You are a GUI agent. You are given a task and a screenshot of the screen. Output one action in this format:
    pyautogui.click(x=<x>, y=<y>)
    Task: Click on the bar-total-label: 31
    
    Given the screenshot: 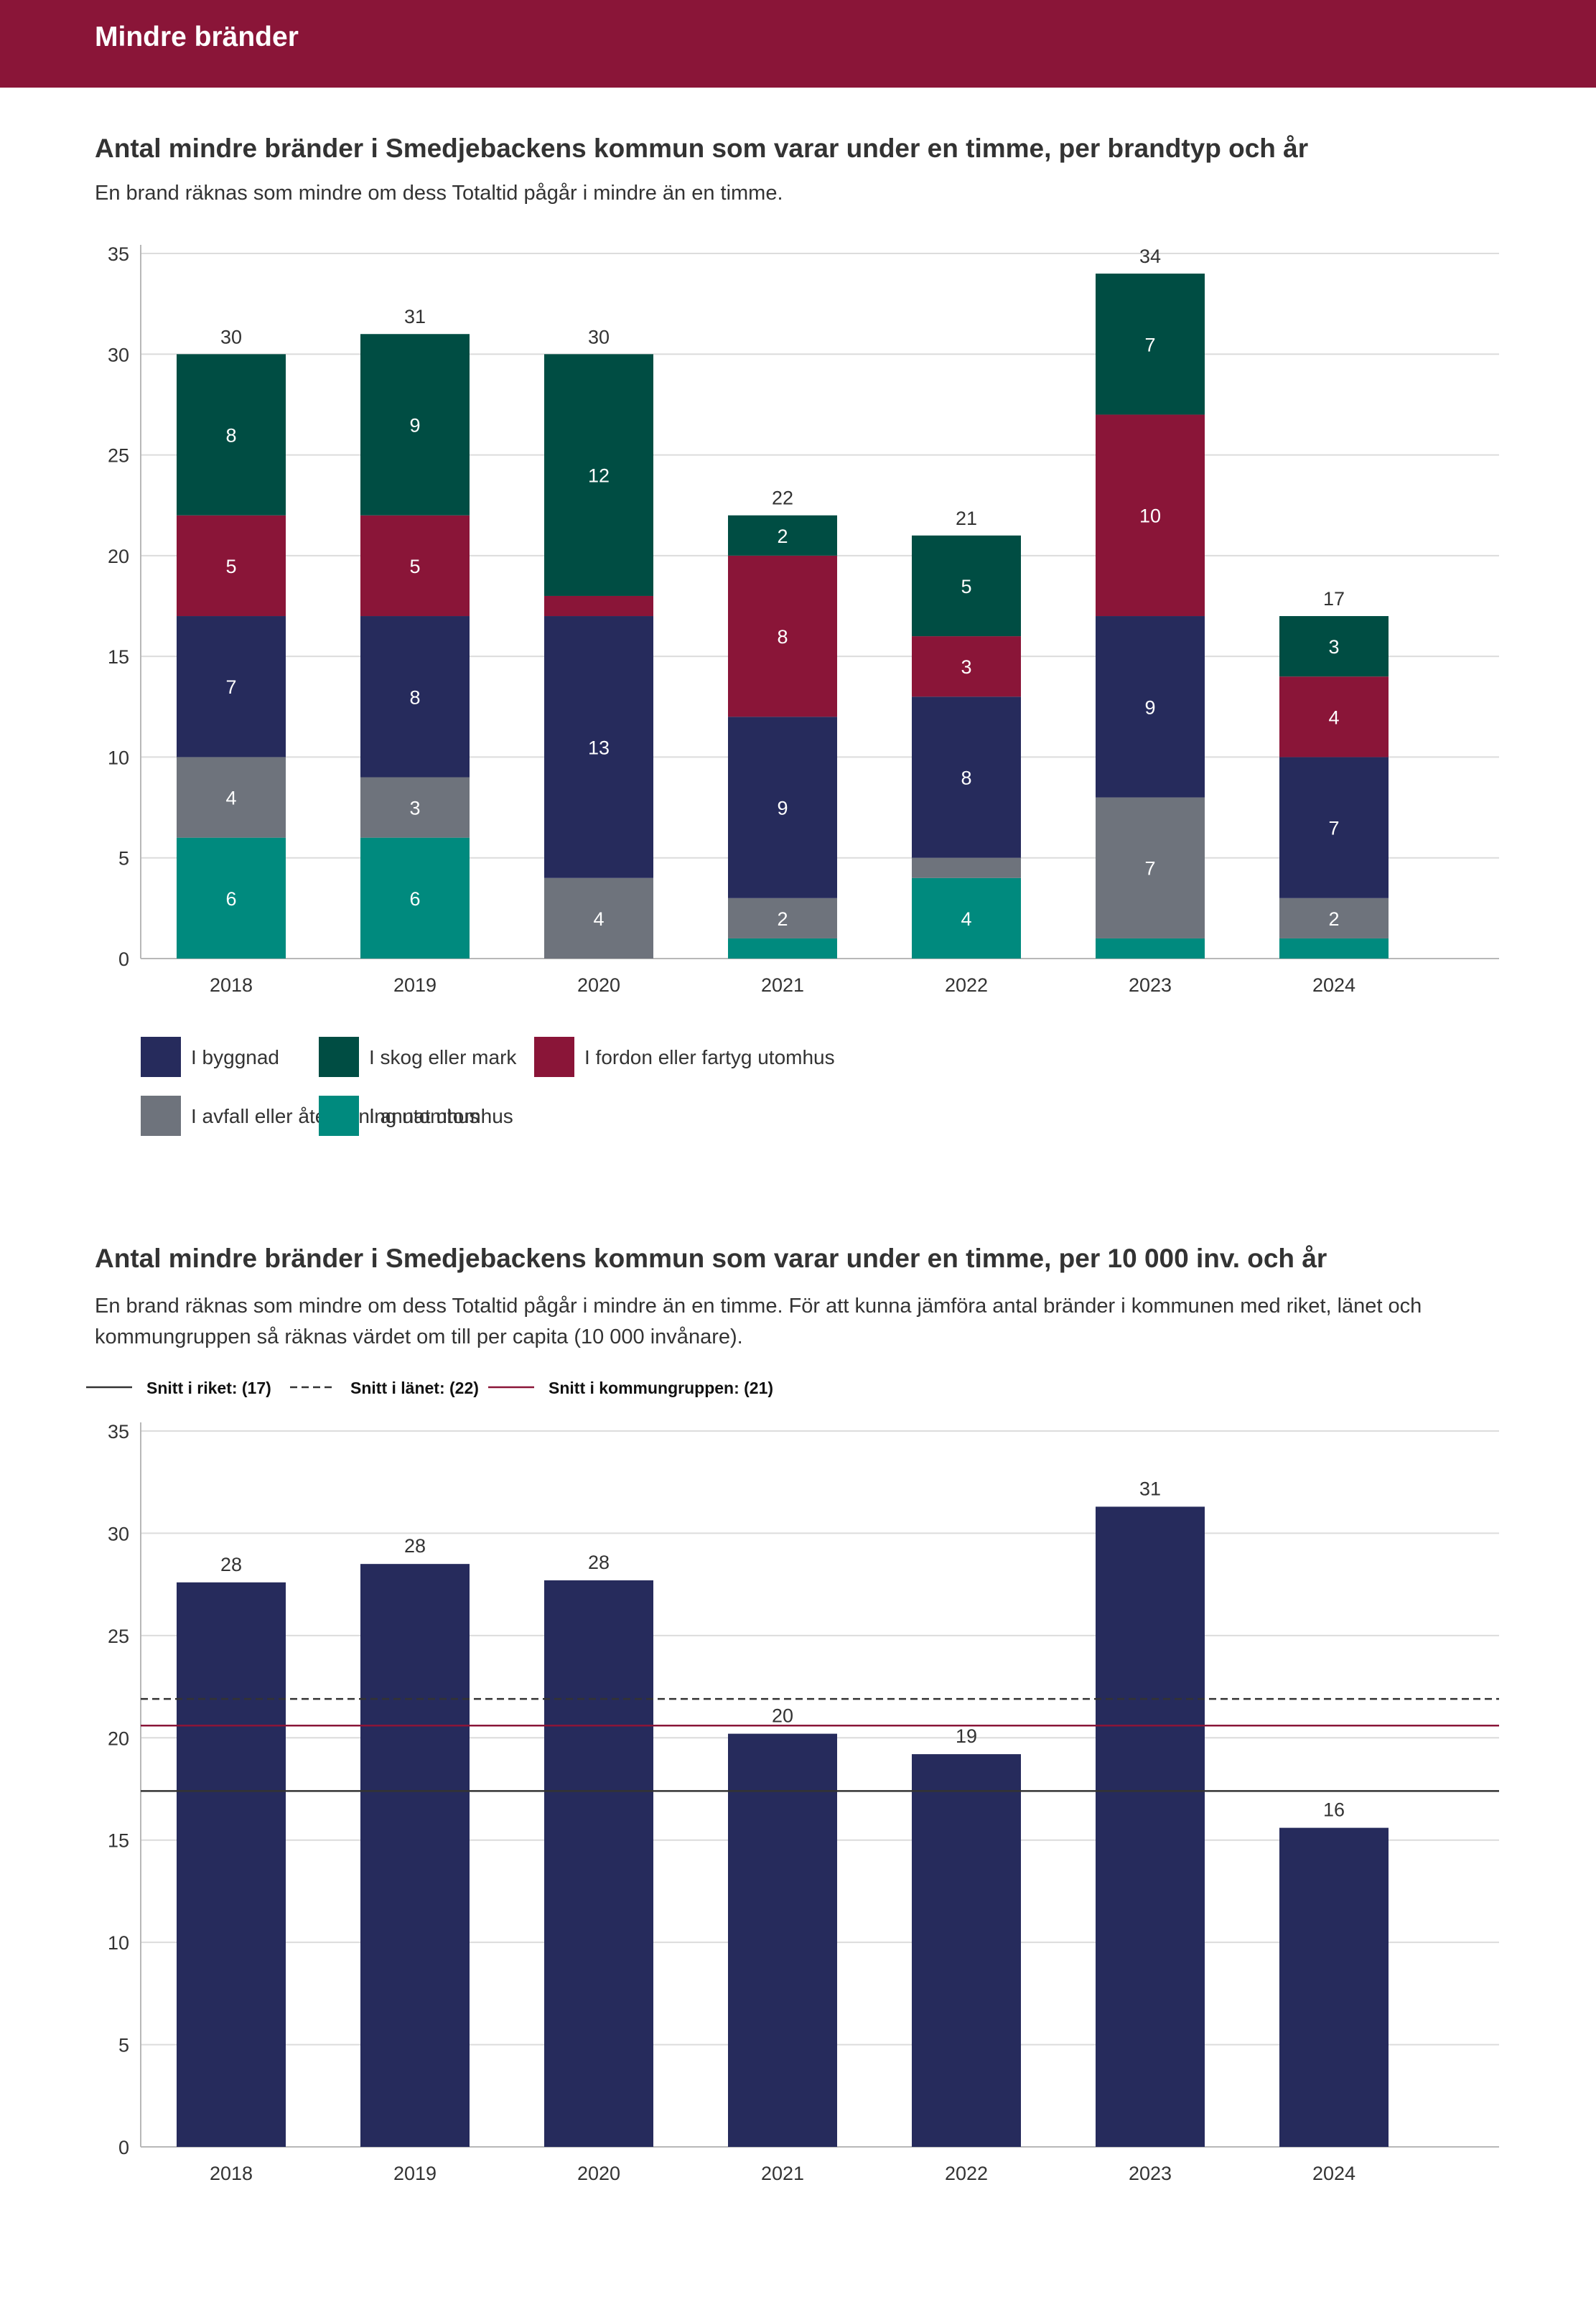 What is the action you would take?
    pyautogui.click(x=415, y=316)
    